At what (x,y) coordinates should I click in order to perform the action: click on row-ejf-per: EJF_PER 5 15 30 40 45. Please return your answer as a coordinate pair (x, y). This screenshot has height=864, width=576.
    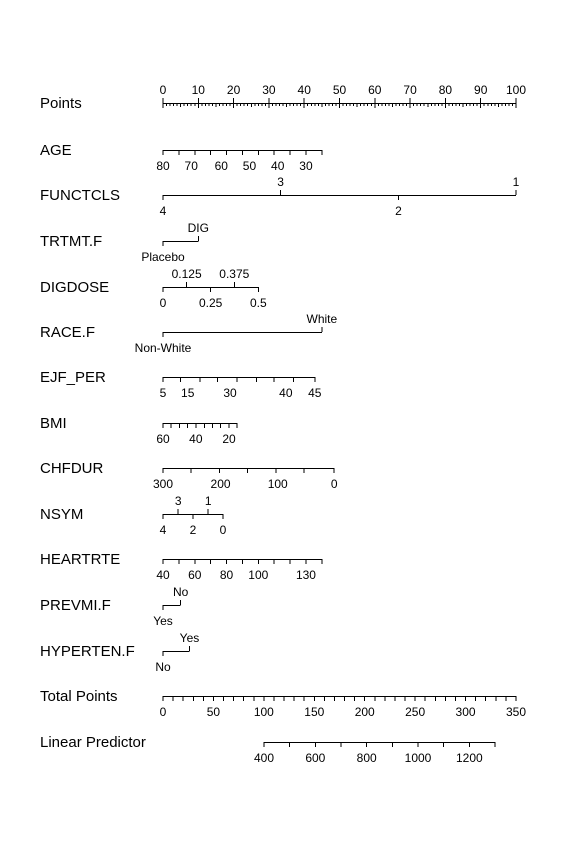
    Looking at the image, I should click on (181, 384).